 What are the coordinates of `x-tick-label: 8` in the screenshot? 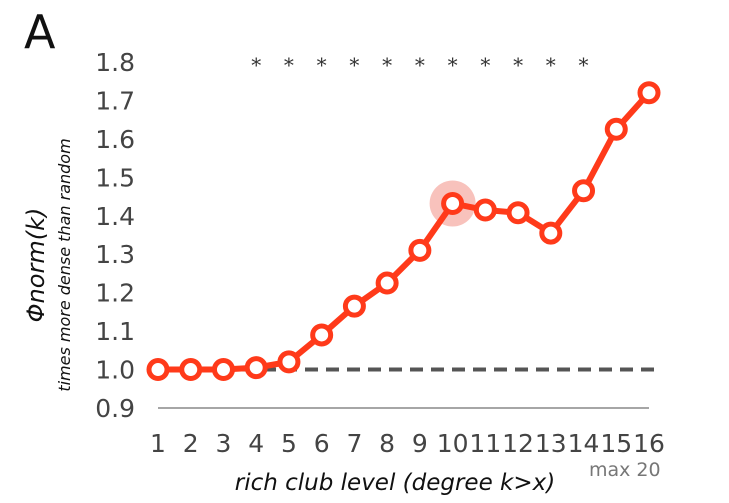 It's located at (387, 443).